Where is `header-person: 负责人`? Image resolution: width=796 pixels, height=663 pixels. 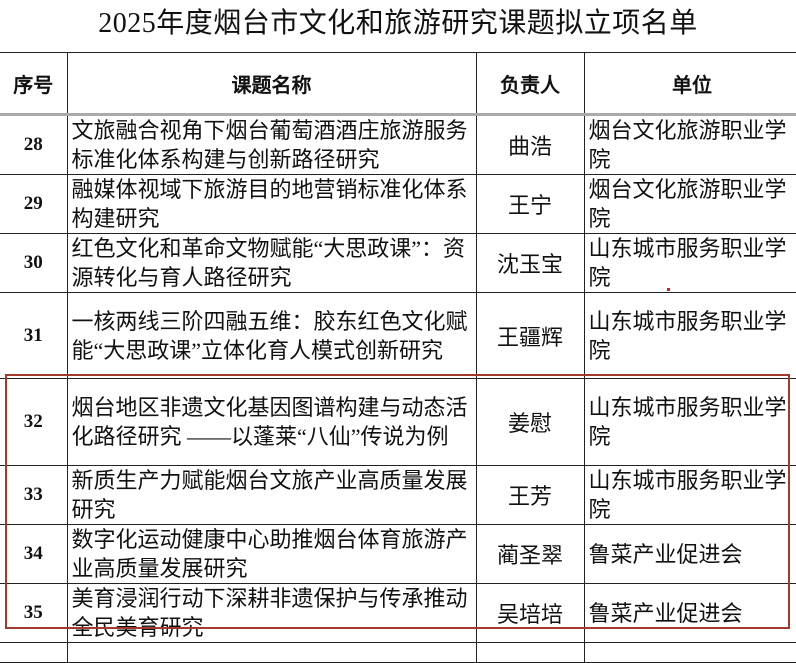
header-person: 负责人 is located at coordinates (530, 84).